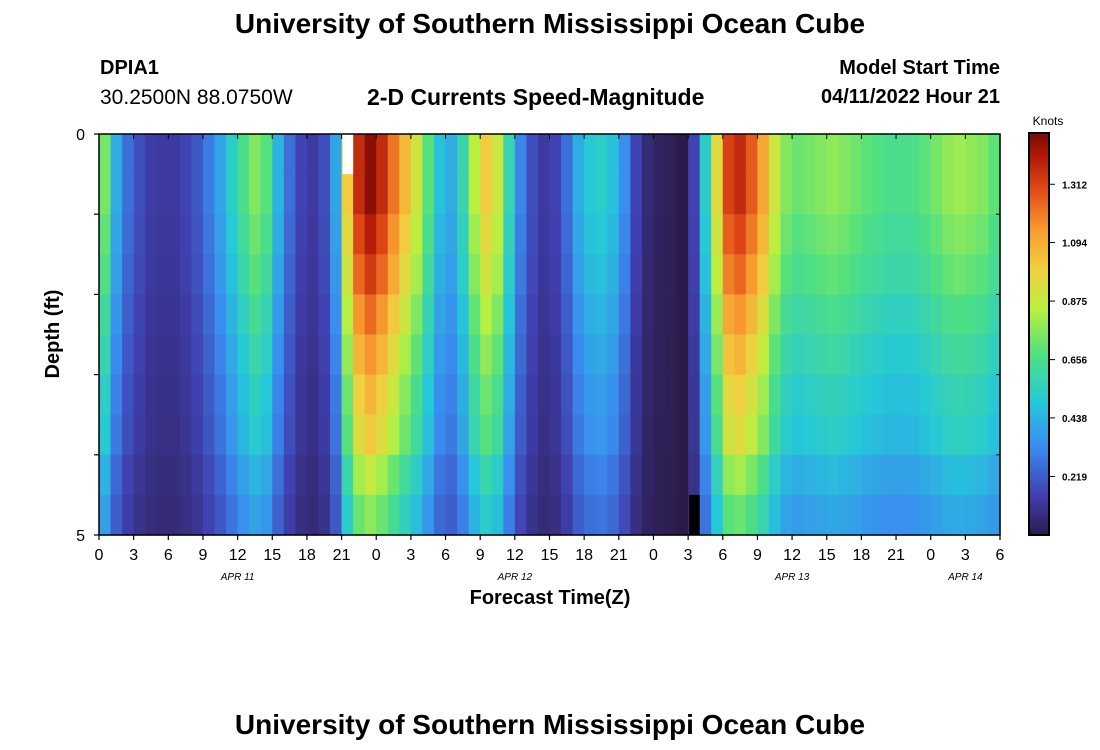 This screenshot has height=750, width=1100. What do you see at coordinates (1039, 334) in the screenshot?
I see `colorbar` at bounding box center [1039, 334].